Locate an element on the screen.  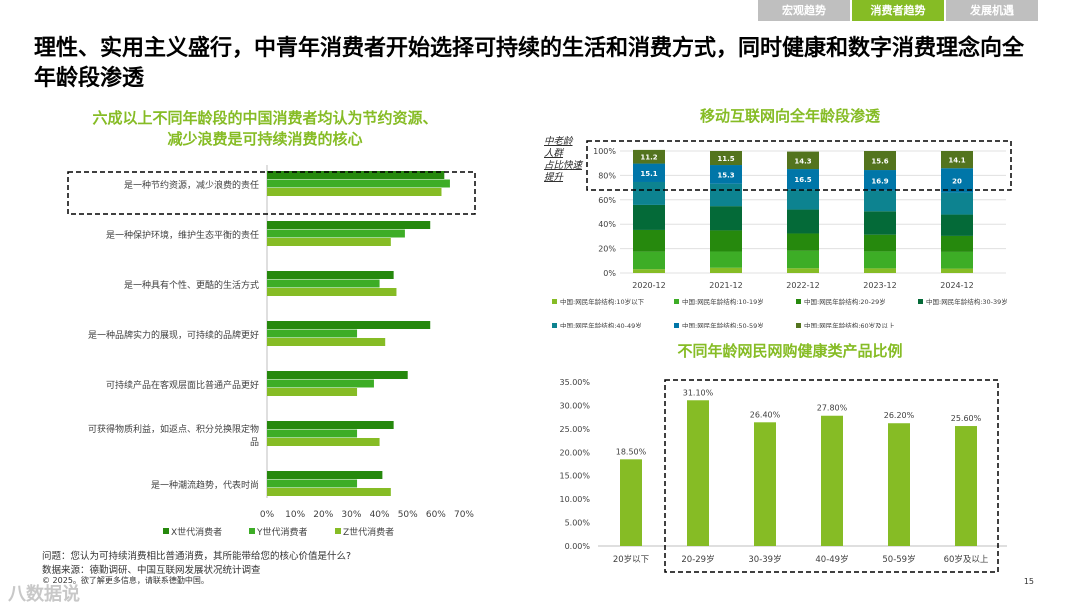
y-tick-label: 100% is located at coordinates (604, 151).